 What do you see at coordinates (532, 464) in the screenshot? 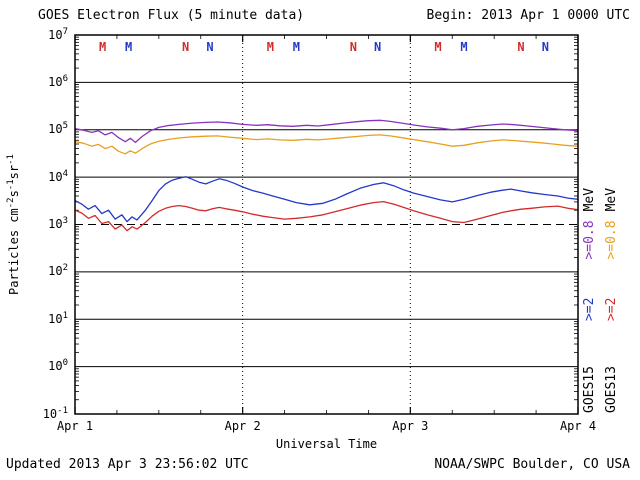
I see `credit-label: NOAA/SWPC Boulder, CO USA` at bounding box center [532, 464].